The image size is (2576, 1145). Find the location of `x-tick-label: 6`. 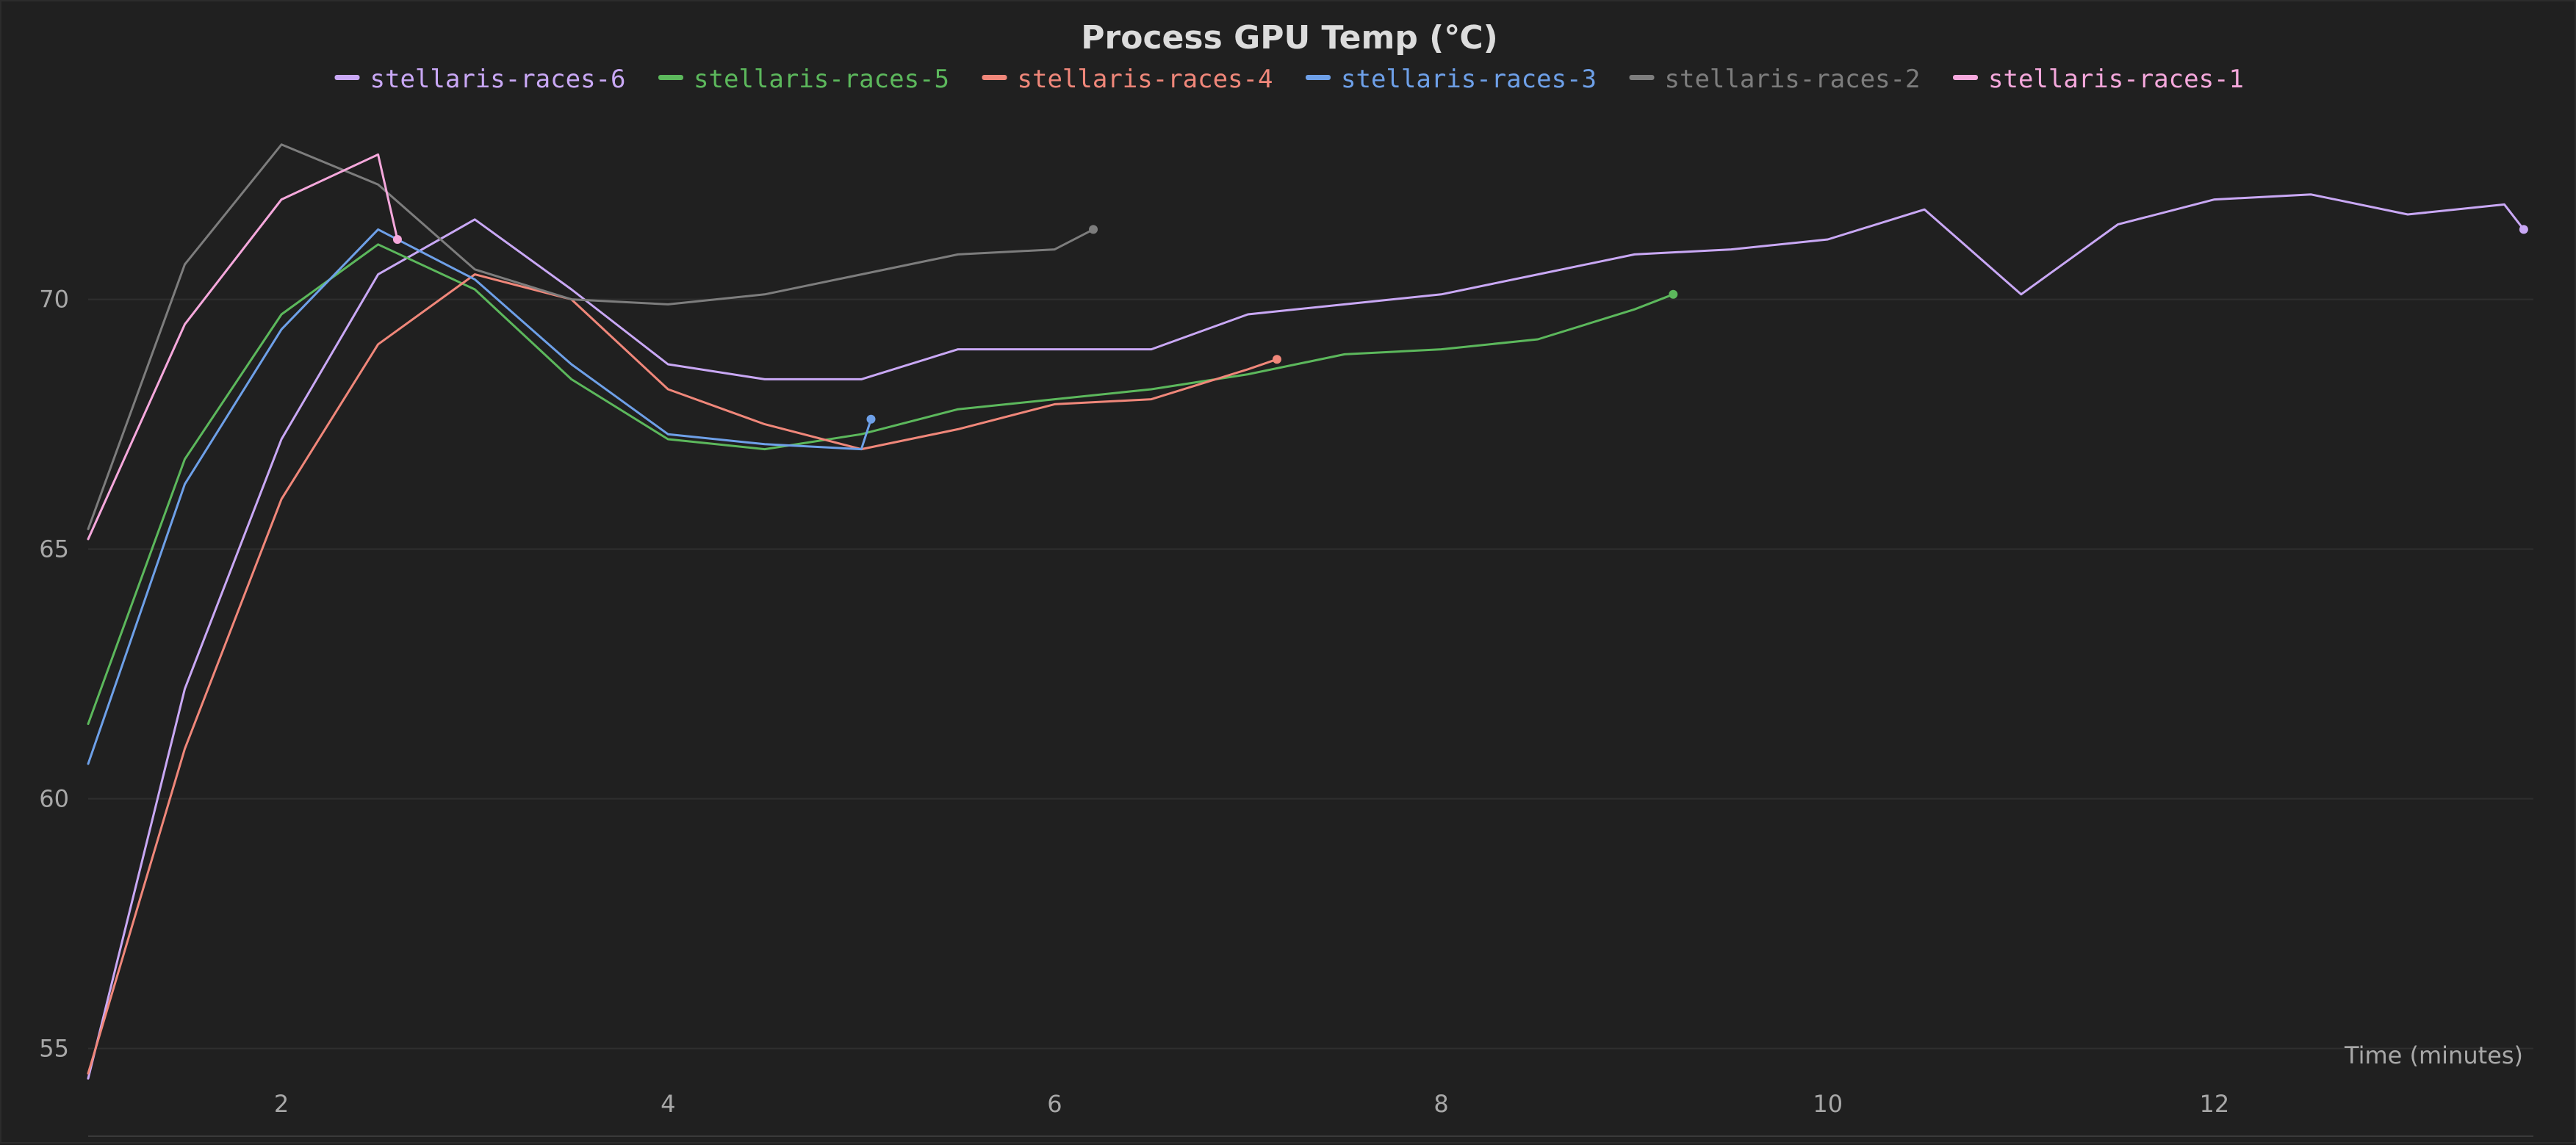

x-tick-label: 6 is located at coordinates (1054, 1104).